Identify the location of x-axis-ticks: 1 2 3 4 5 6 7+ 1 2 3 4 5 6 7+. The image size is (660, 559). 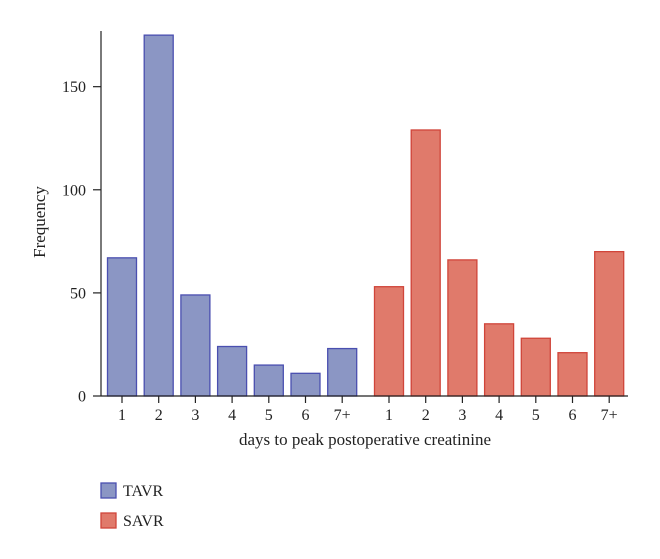
(368, 410).